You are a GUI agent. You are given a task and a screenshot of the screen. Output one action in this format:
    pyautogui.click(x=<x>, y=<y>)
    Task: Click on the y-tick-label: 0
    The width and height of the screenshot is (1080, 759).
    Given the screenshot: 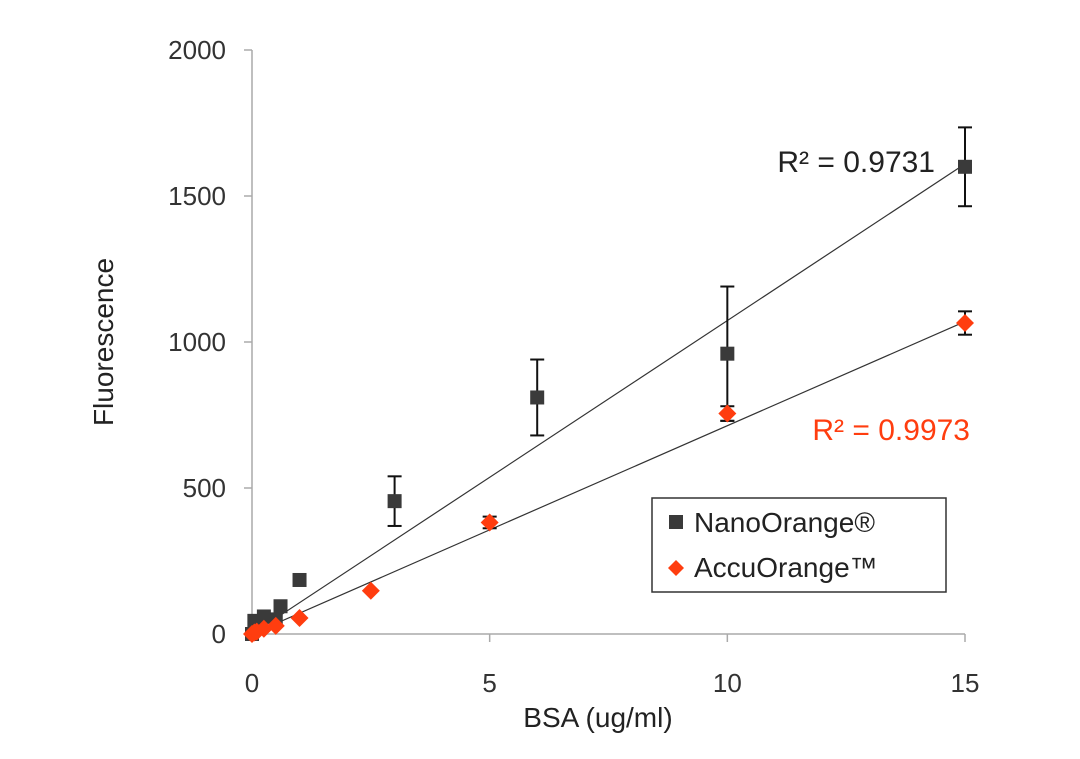 What is the action you would take?
    pyautogui.click(x=219, y=634)
    